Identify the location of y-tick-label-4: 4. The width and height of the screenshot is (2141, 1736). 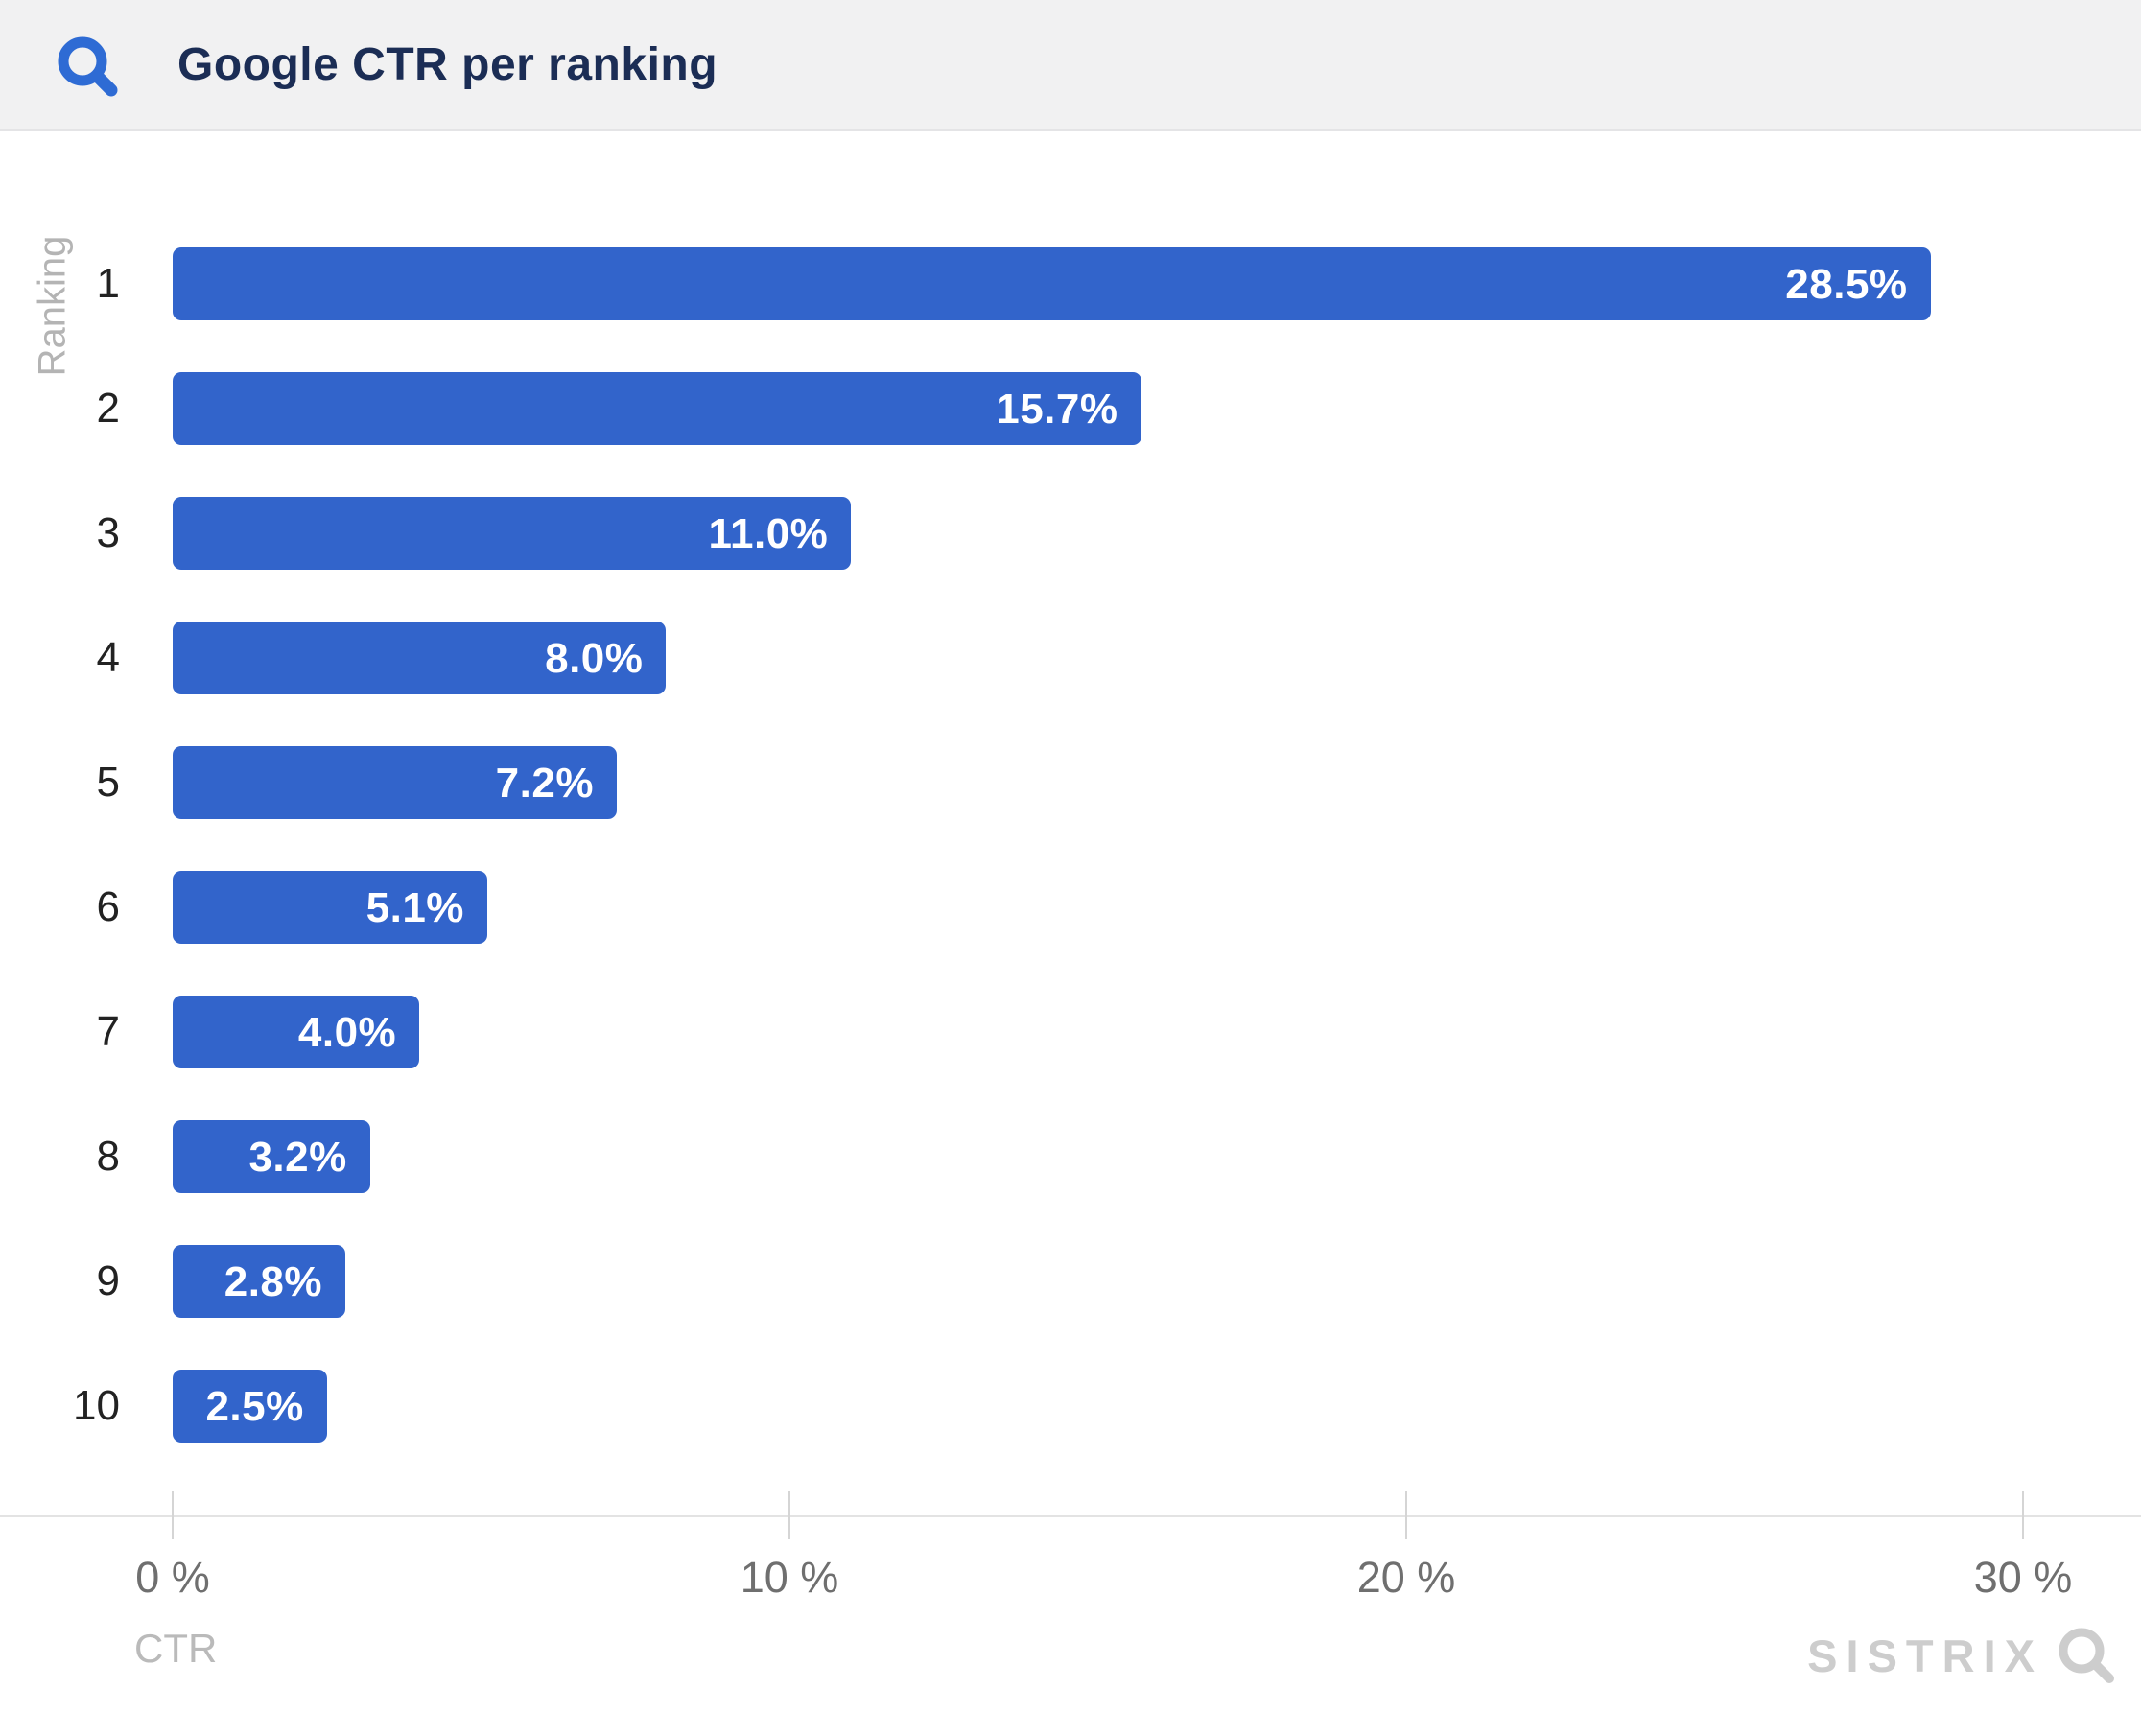
(108, 657).